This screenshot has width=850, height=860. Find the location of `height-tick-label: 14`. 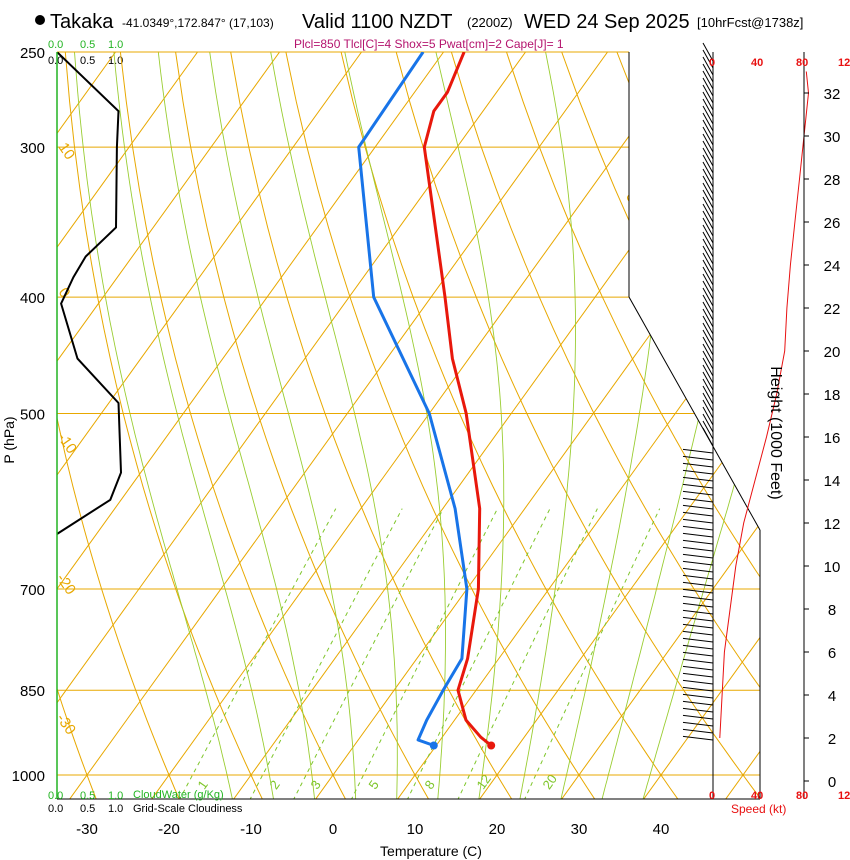

height-tick-label: 14 is located at coordinates (832, 481).